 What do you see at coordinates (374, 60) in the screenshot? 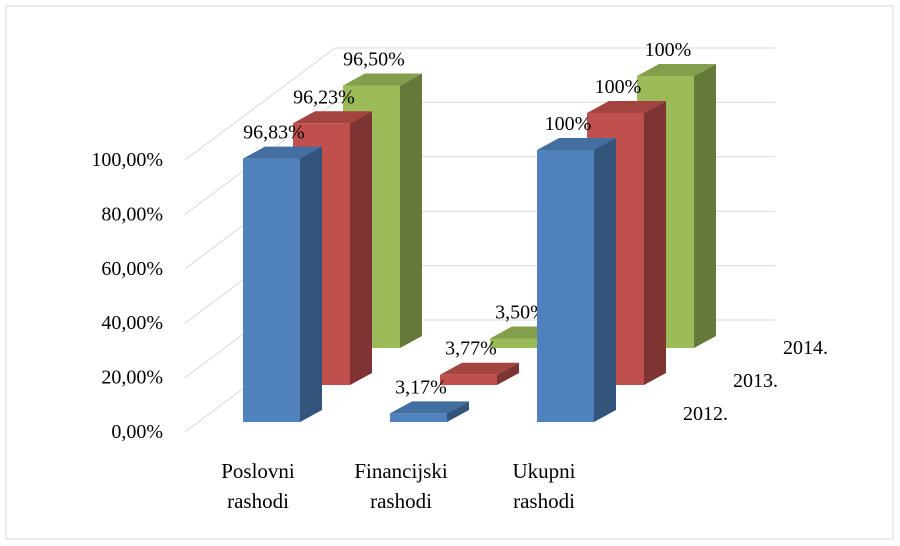
I see `value-label: 96,50%` at bounding box center [374, 60].